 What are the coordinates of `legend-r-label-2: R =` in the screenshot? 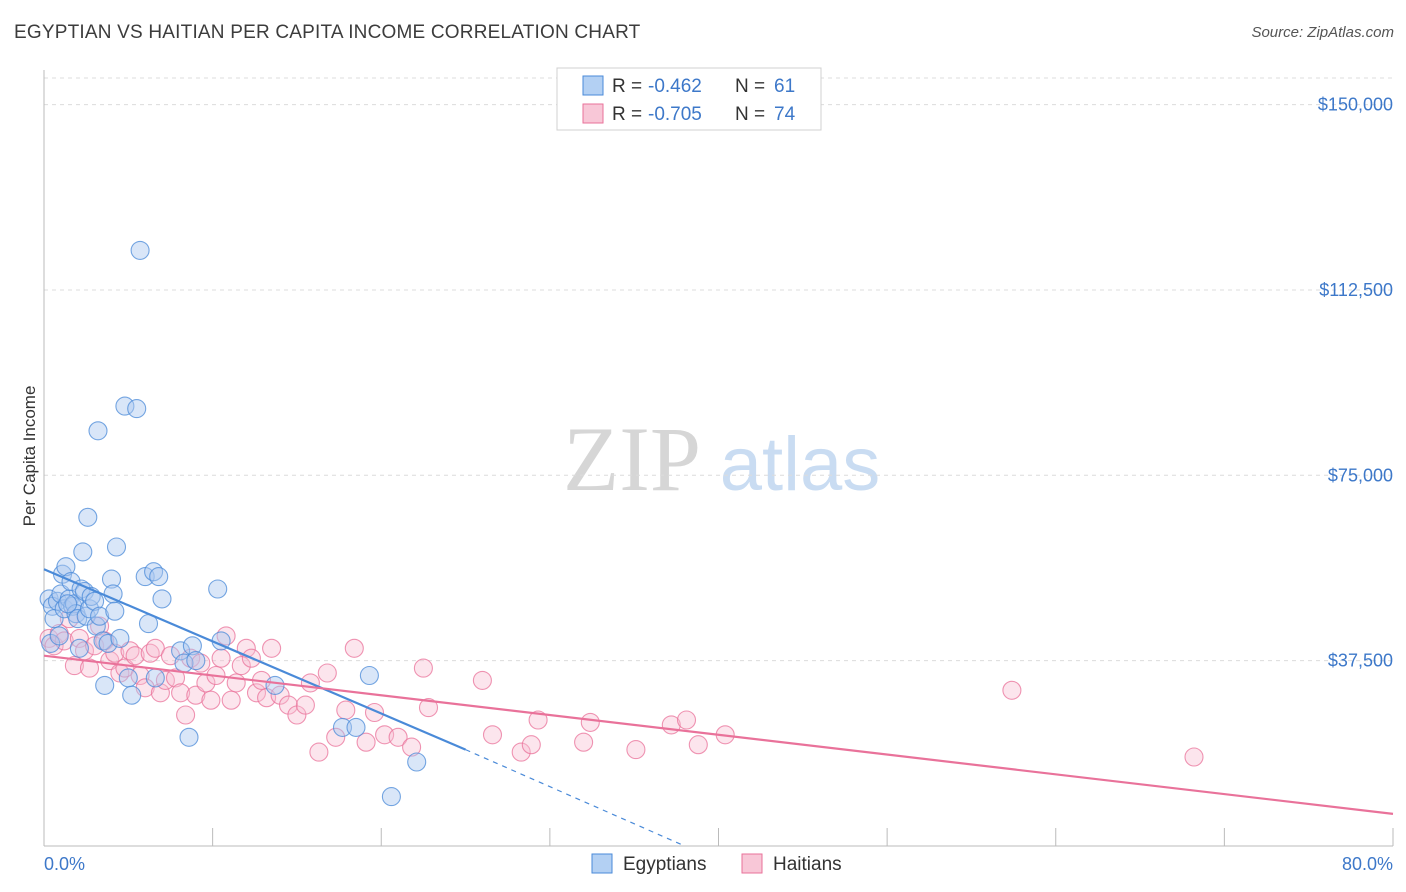 It's located at (627, 114).